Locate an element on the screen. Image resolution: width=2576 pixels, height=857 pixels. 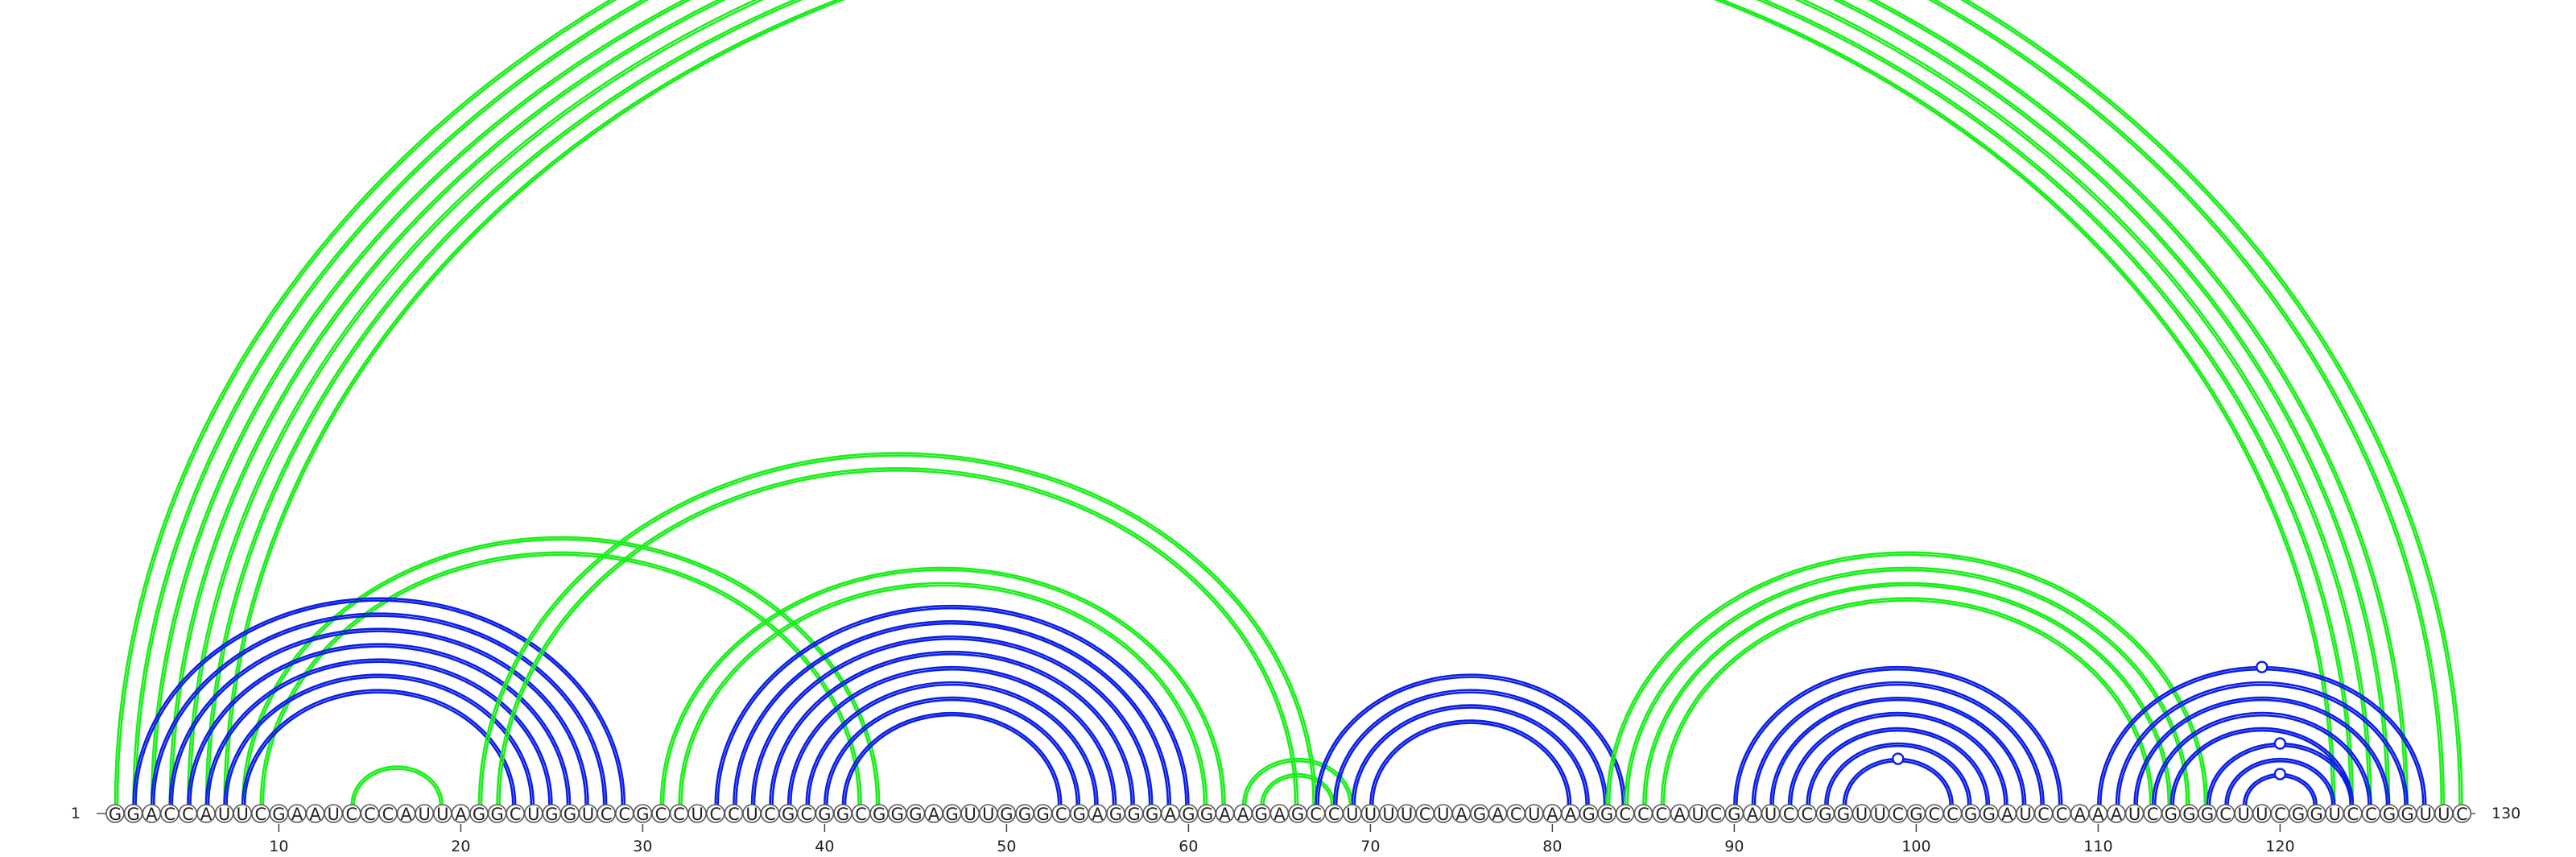
position-tick-label: 90 is located at coordinates (1734, 846).